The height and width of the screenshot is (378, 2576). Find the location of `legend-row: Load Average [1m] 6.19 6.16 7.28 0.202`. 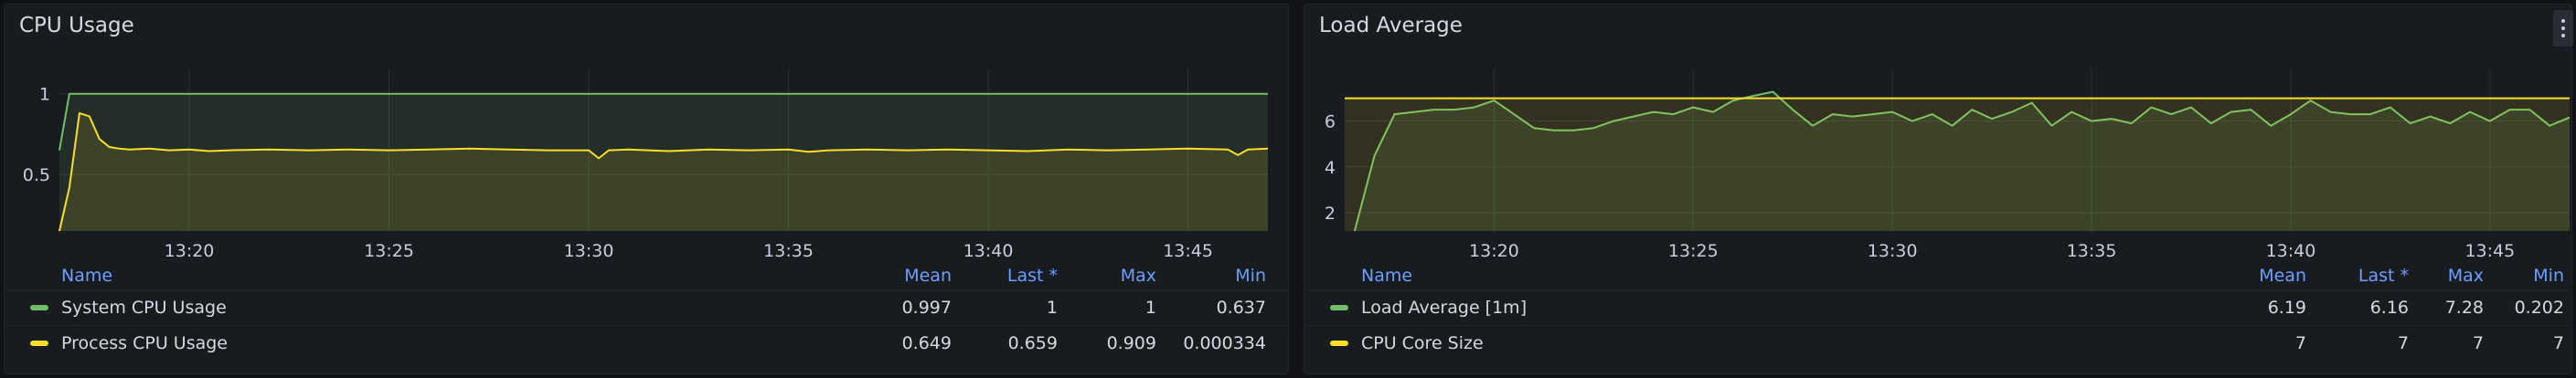

legend-row: Load Average [1m] 6.19 6.16 7.28 0.202 is located at coordinates (1937, 307).